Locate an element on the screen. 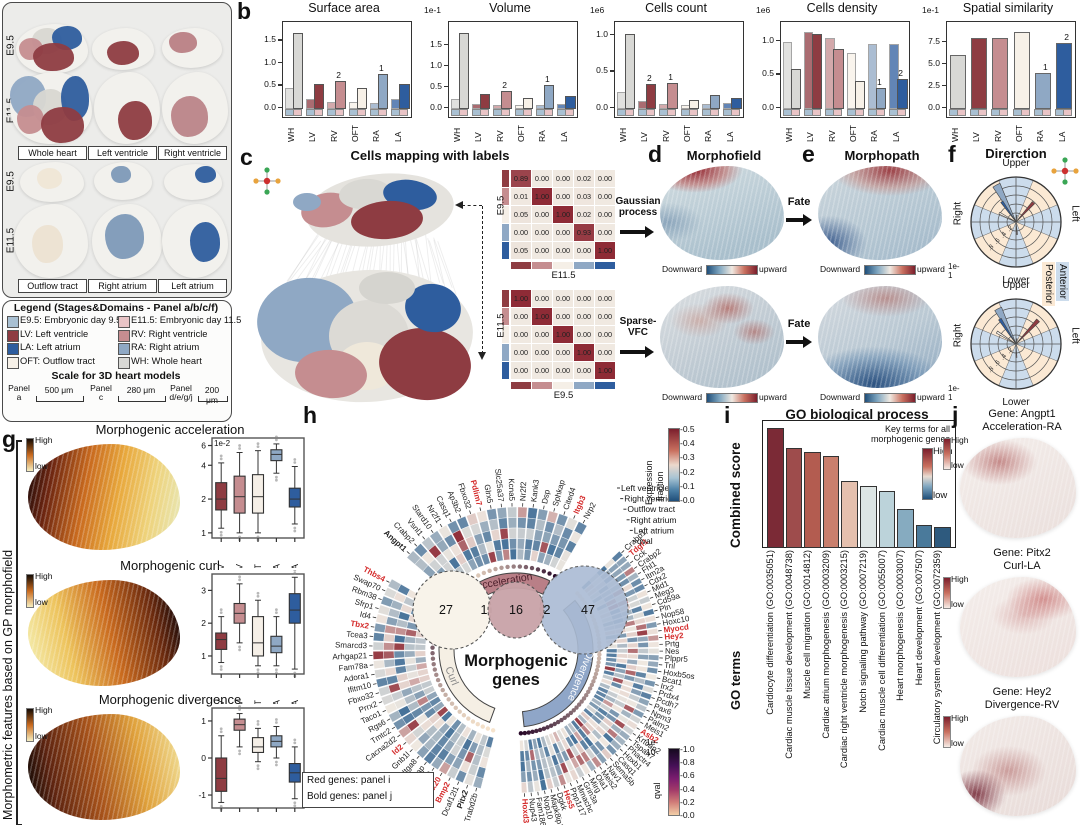  sparse-vfc-label: Sparse-VFC is located at coordinates (638, 327).